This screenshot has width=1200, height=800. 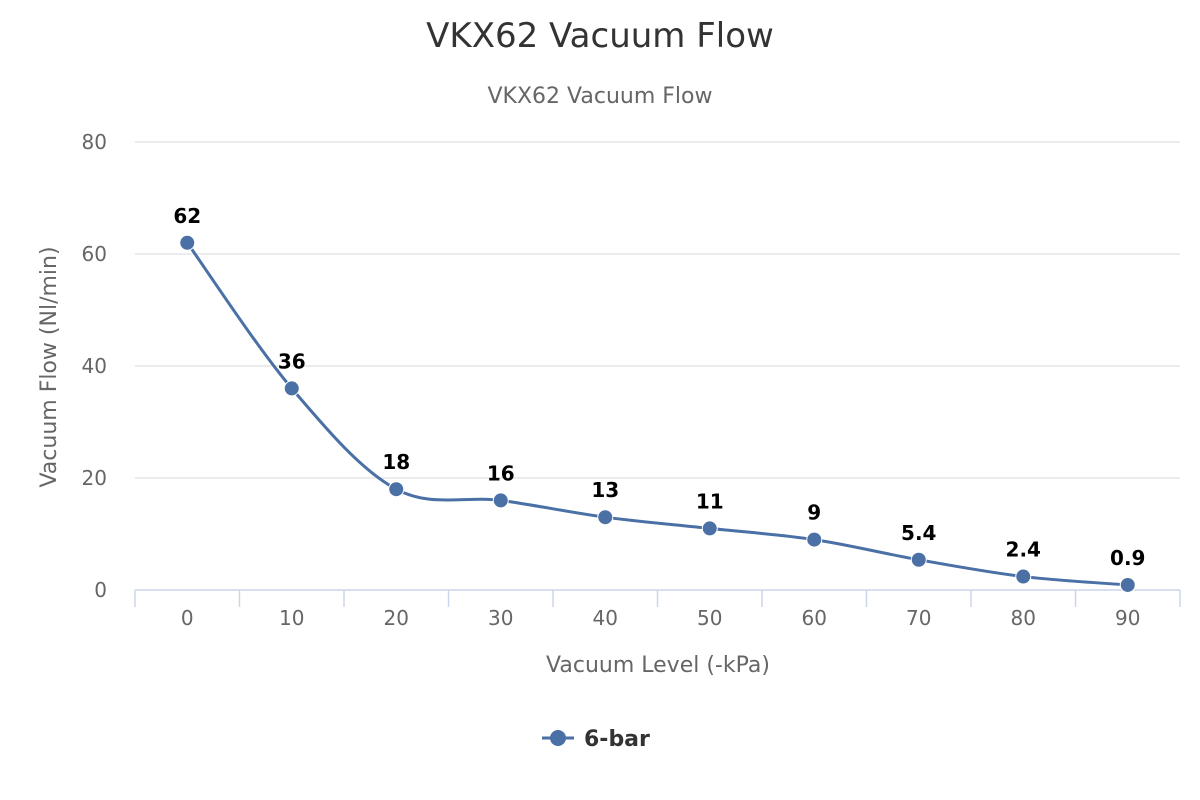 I want to click on chart-title: VKX62 Vacuum Flow, so click(x=600, y=36).